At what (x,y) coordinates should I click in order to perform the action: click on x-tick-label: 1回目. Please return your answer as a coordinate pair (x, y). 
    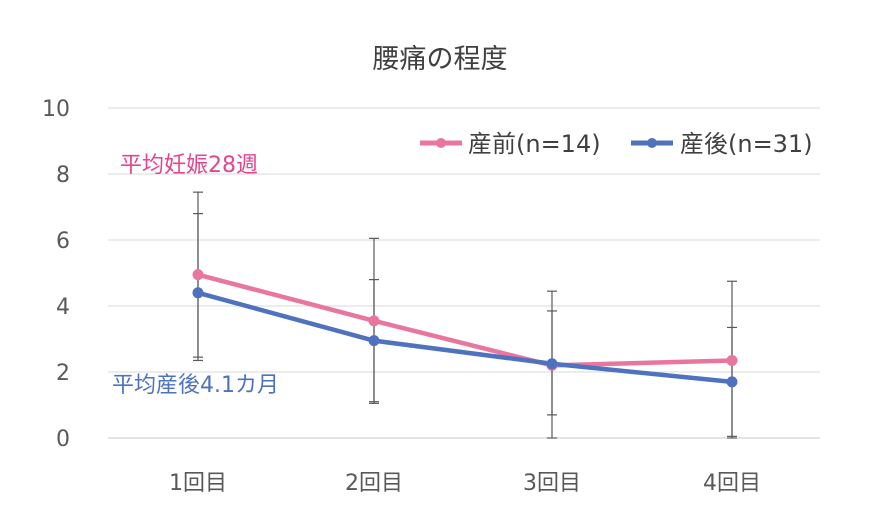
    Looking at the image, I should click on (198, 483).